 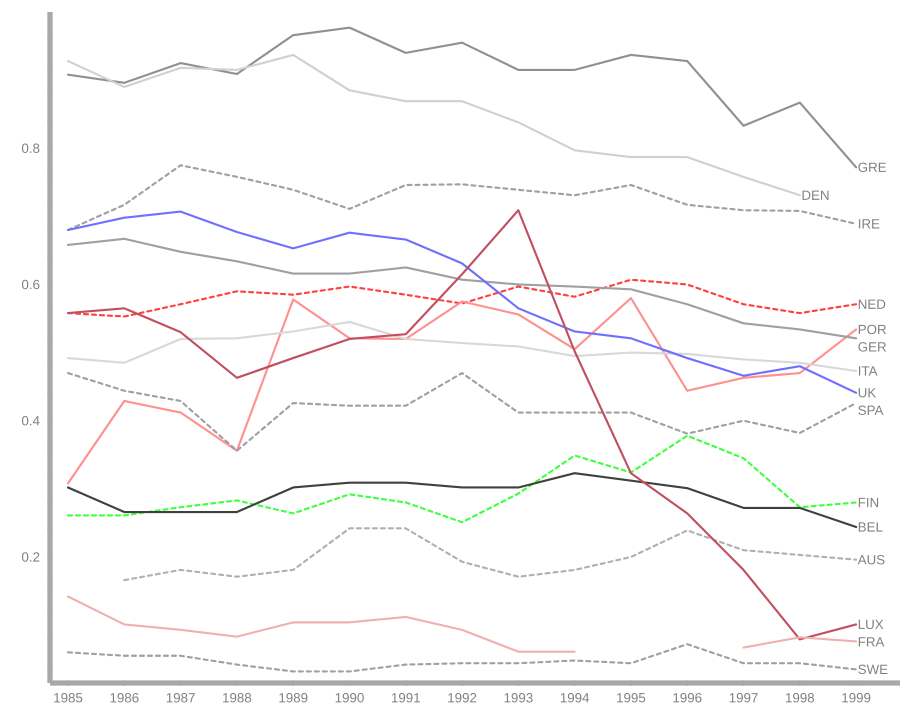 I want to click on x-tick-label: 1989, so click(x=293, y=697).